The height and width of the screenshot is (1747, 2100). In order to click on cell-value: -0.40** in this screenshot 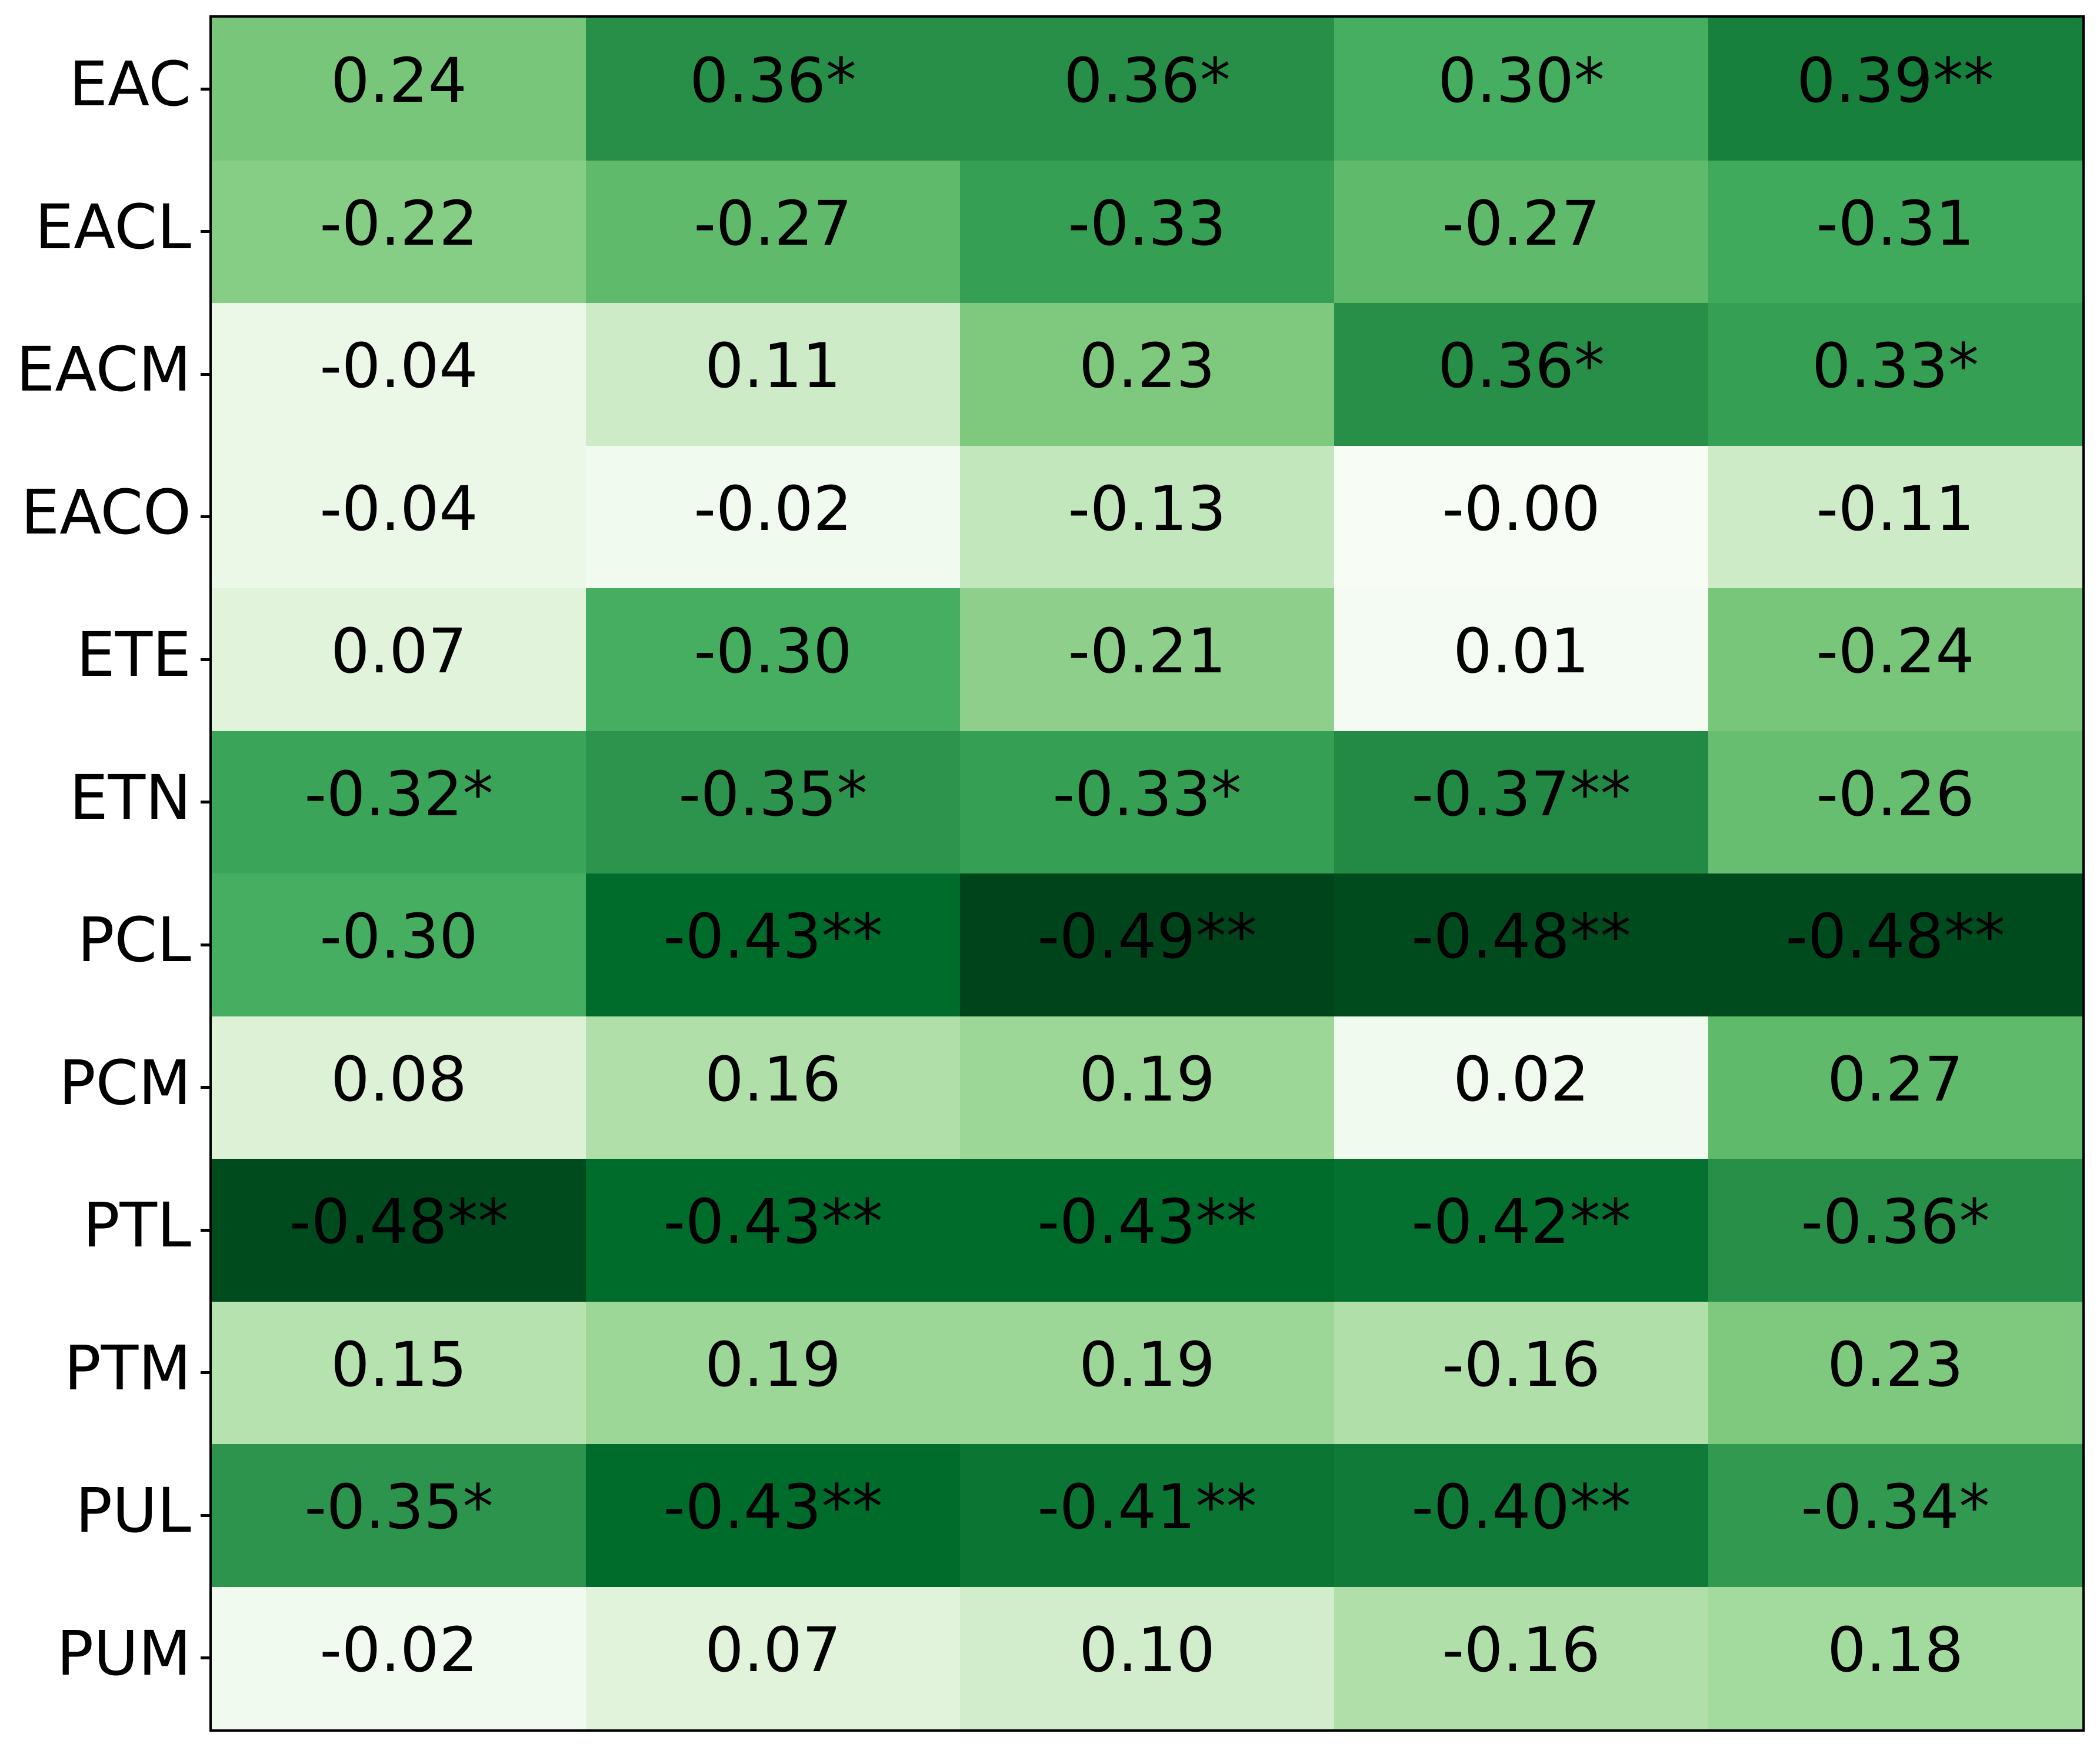, I will do `click(1521, 1507)`.